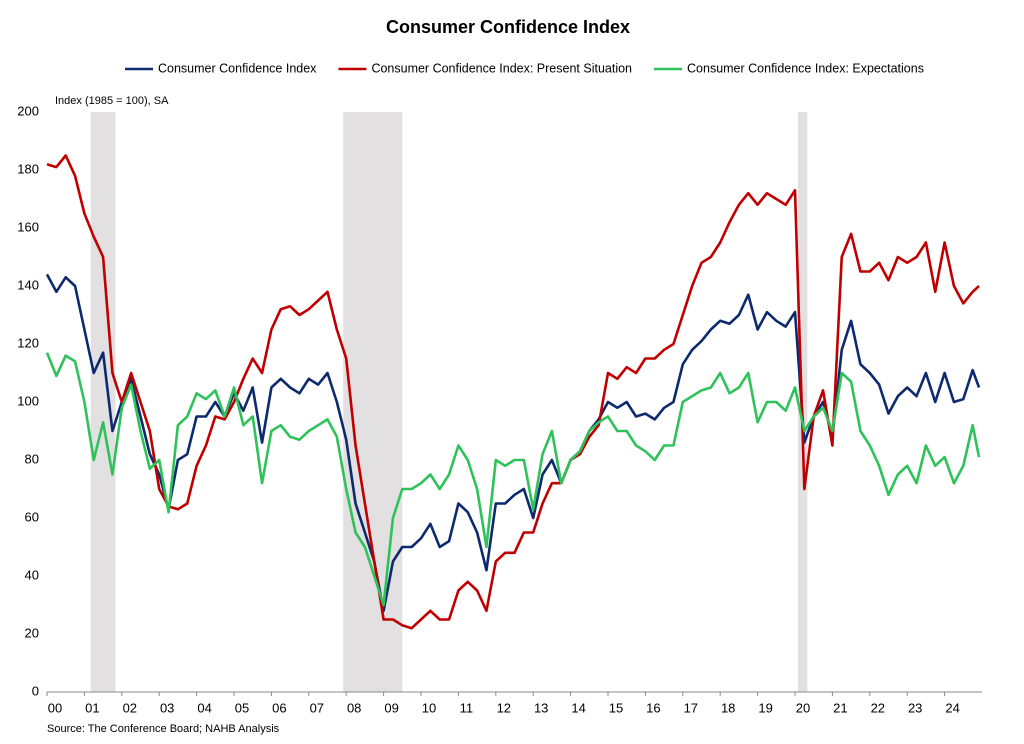 The width and height of the screenshot is (1024, 744). Describe the element at coordinates (28, 284) in the screenshot. I see `y-tick-label: 140` at that location.